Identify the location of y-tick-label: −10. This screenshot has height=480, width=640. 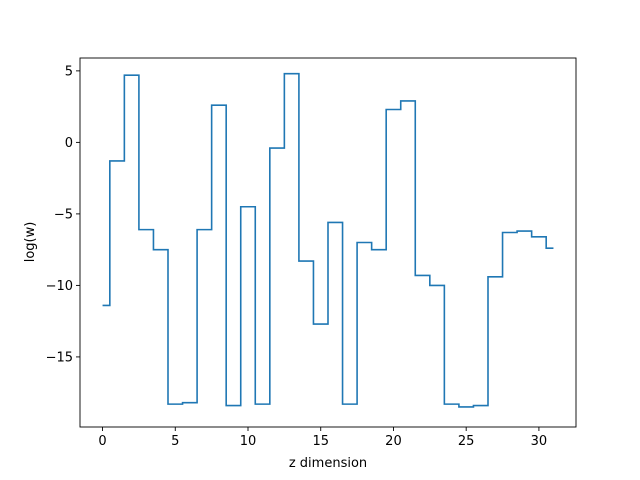
(59, 286).